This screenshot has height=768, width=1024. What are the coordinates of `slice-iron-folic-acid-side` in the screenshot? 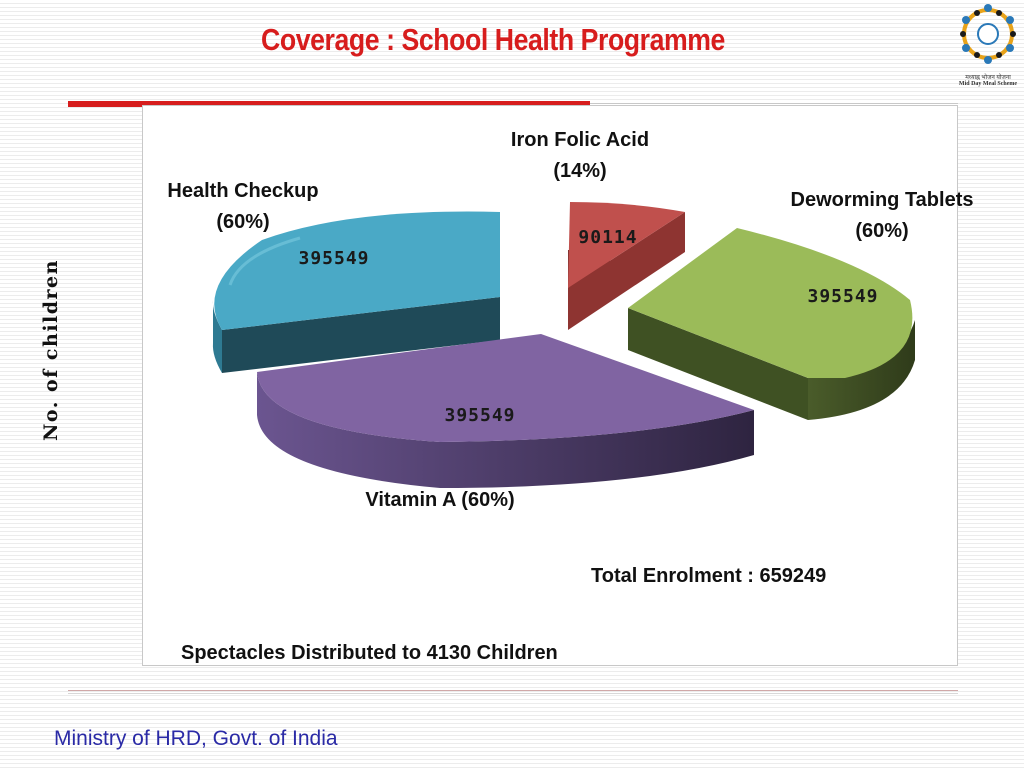 It's located at (626, 271).